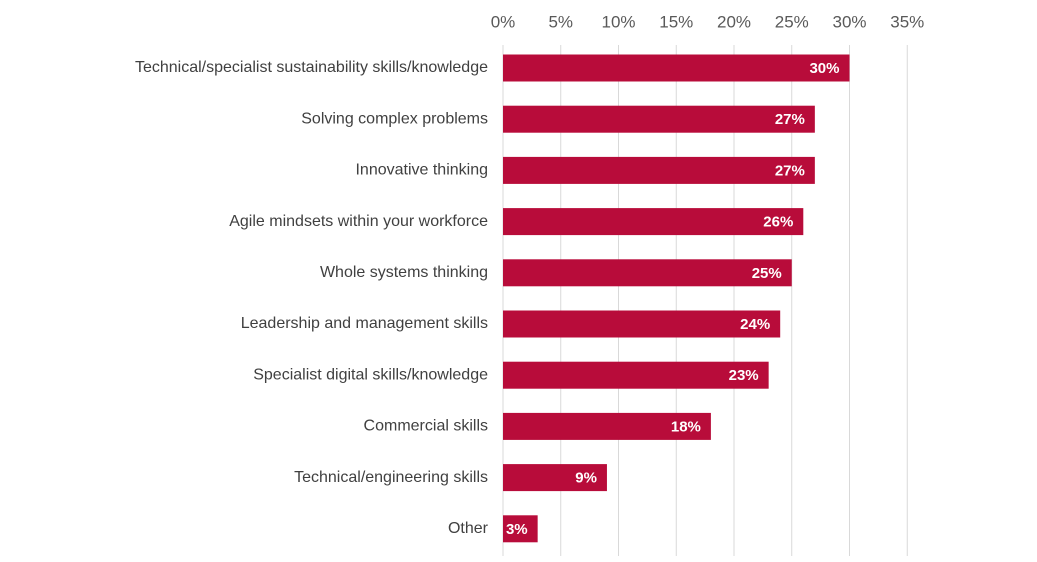 The width and height of the screenshot is (1037, 562). I want to click on data-label: 25%, so click(767, 273).